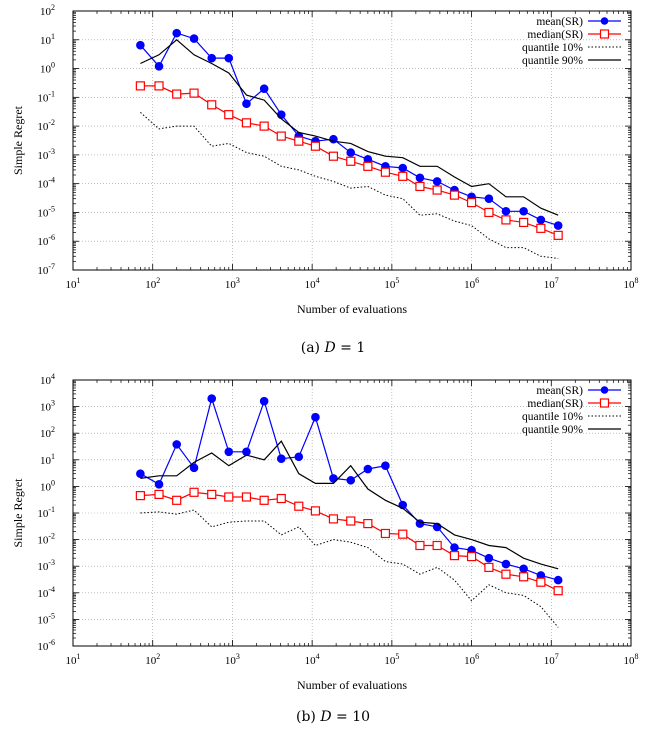  Describe the element at coordinates (47, 406) in the screenshot. I see `y-tick-label: 10³` at that location.